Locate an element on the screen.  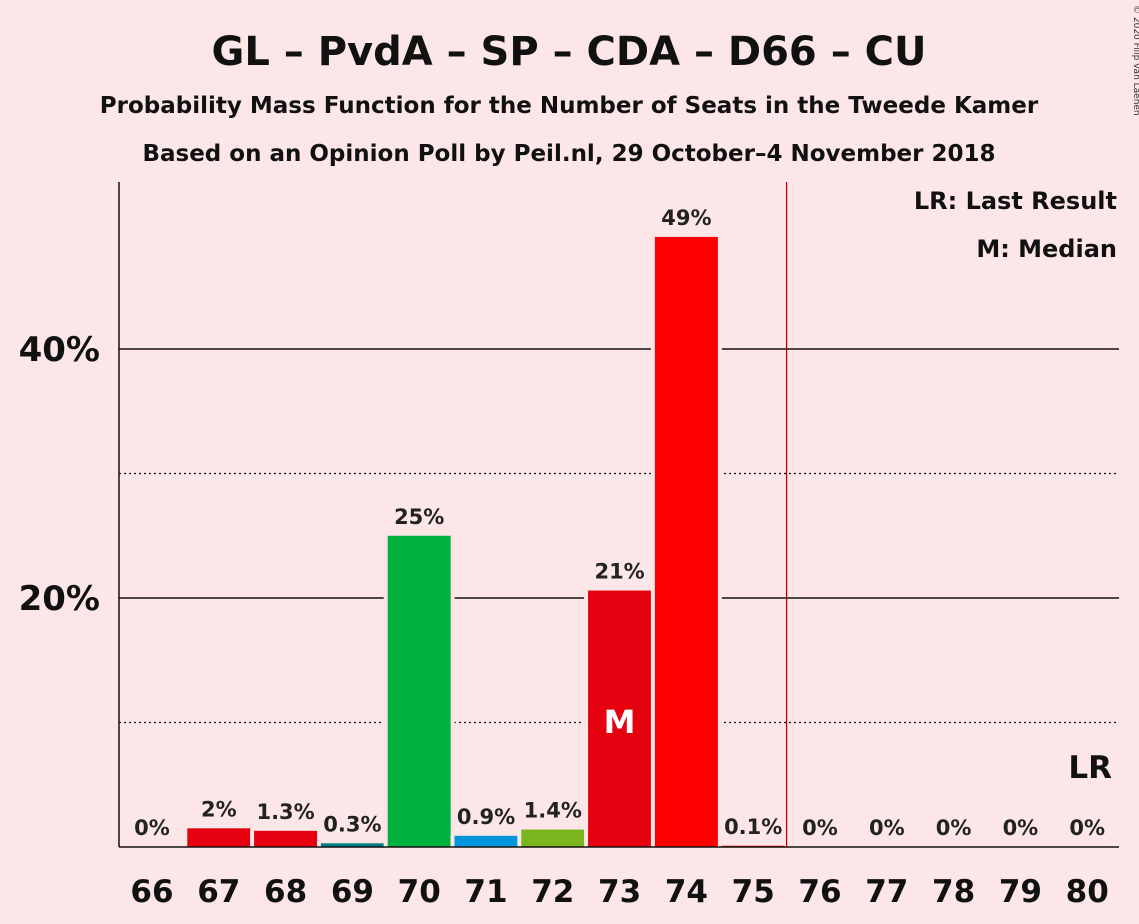
x-tick-label: 66 is located at coordinates (151, 892).